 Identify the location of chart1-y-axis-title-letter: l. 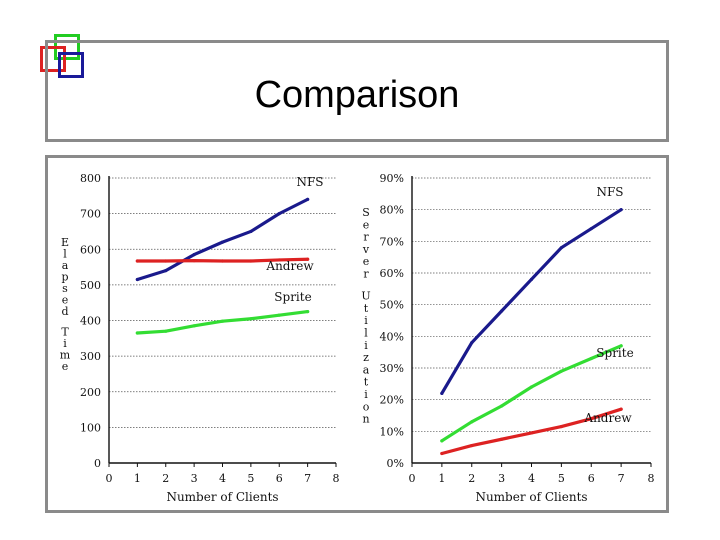
(65, 254).